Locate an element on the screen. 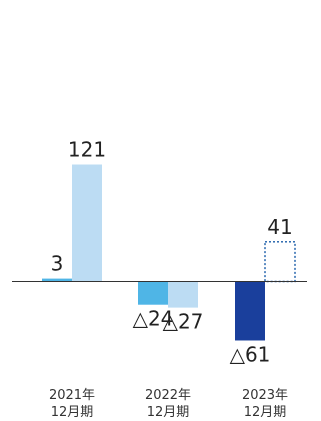 This screenshot has width=321, height=421. data-label-s2-c2: △27 is located at coordinates (183, 322).